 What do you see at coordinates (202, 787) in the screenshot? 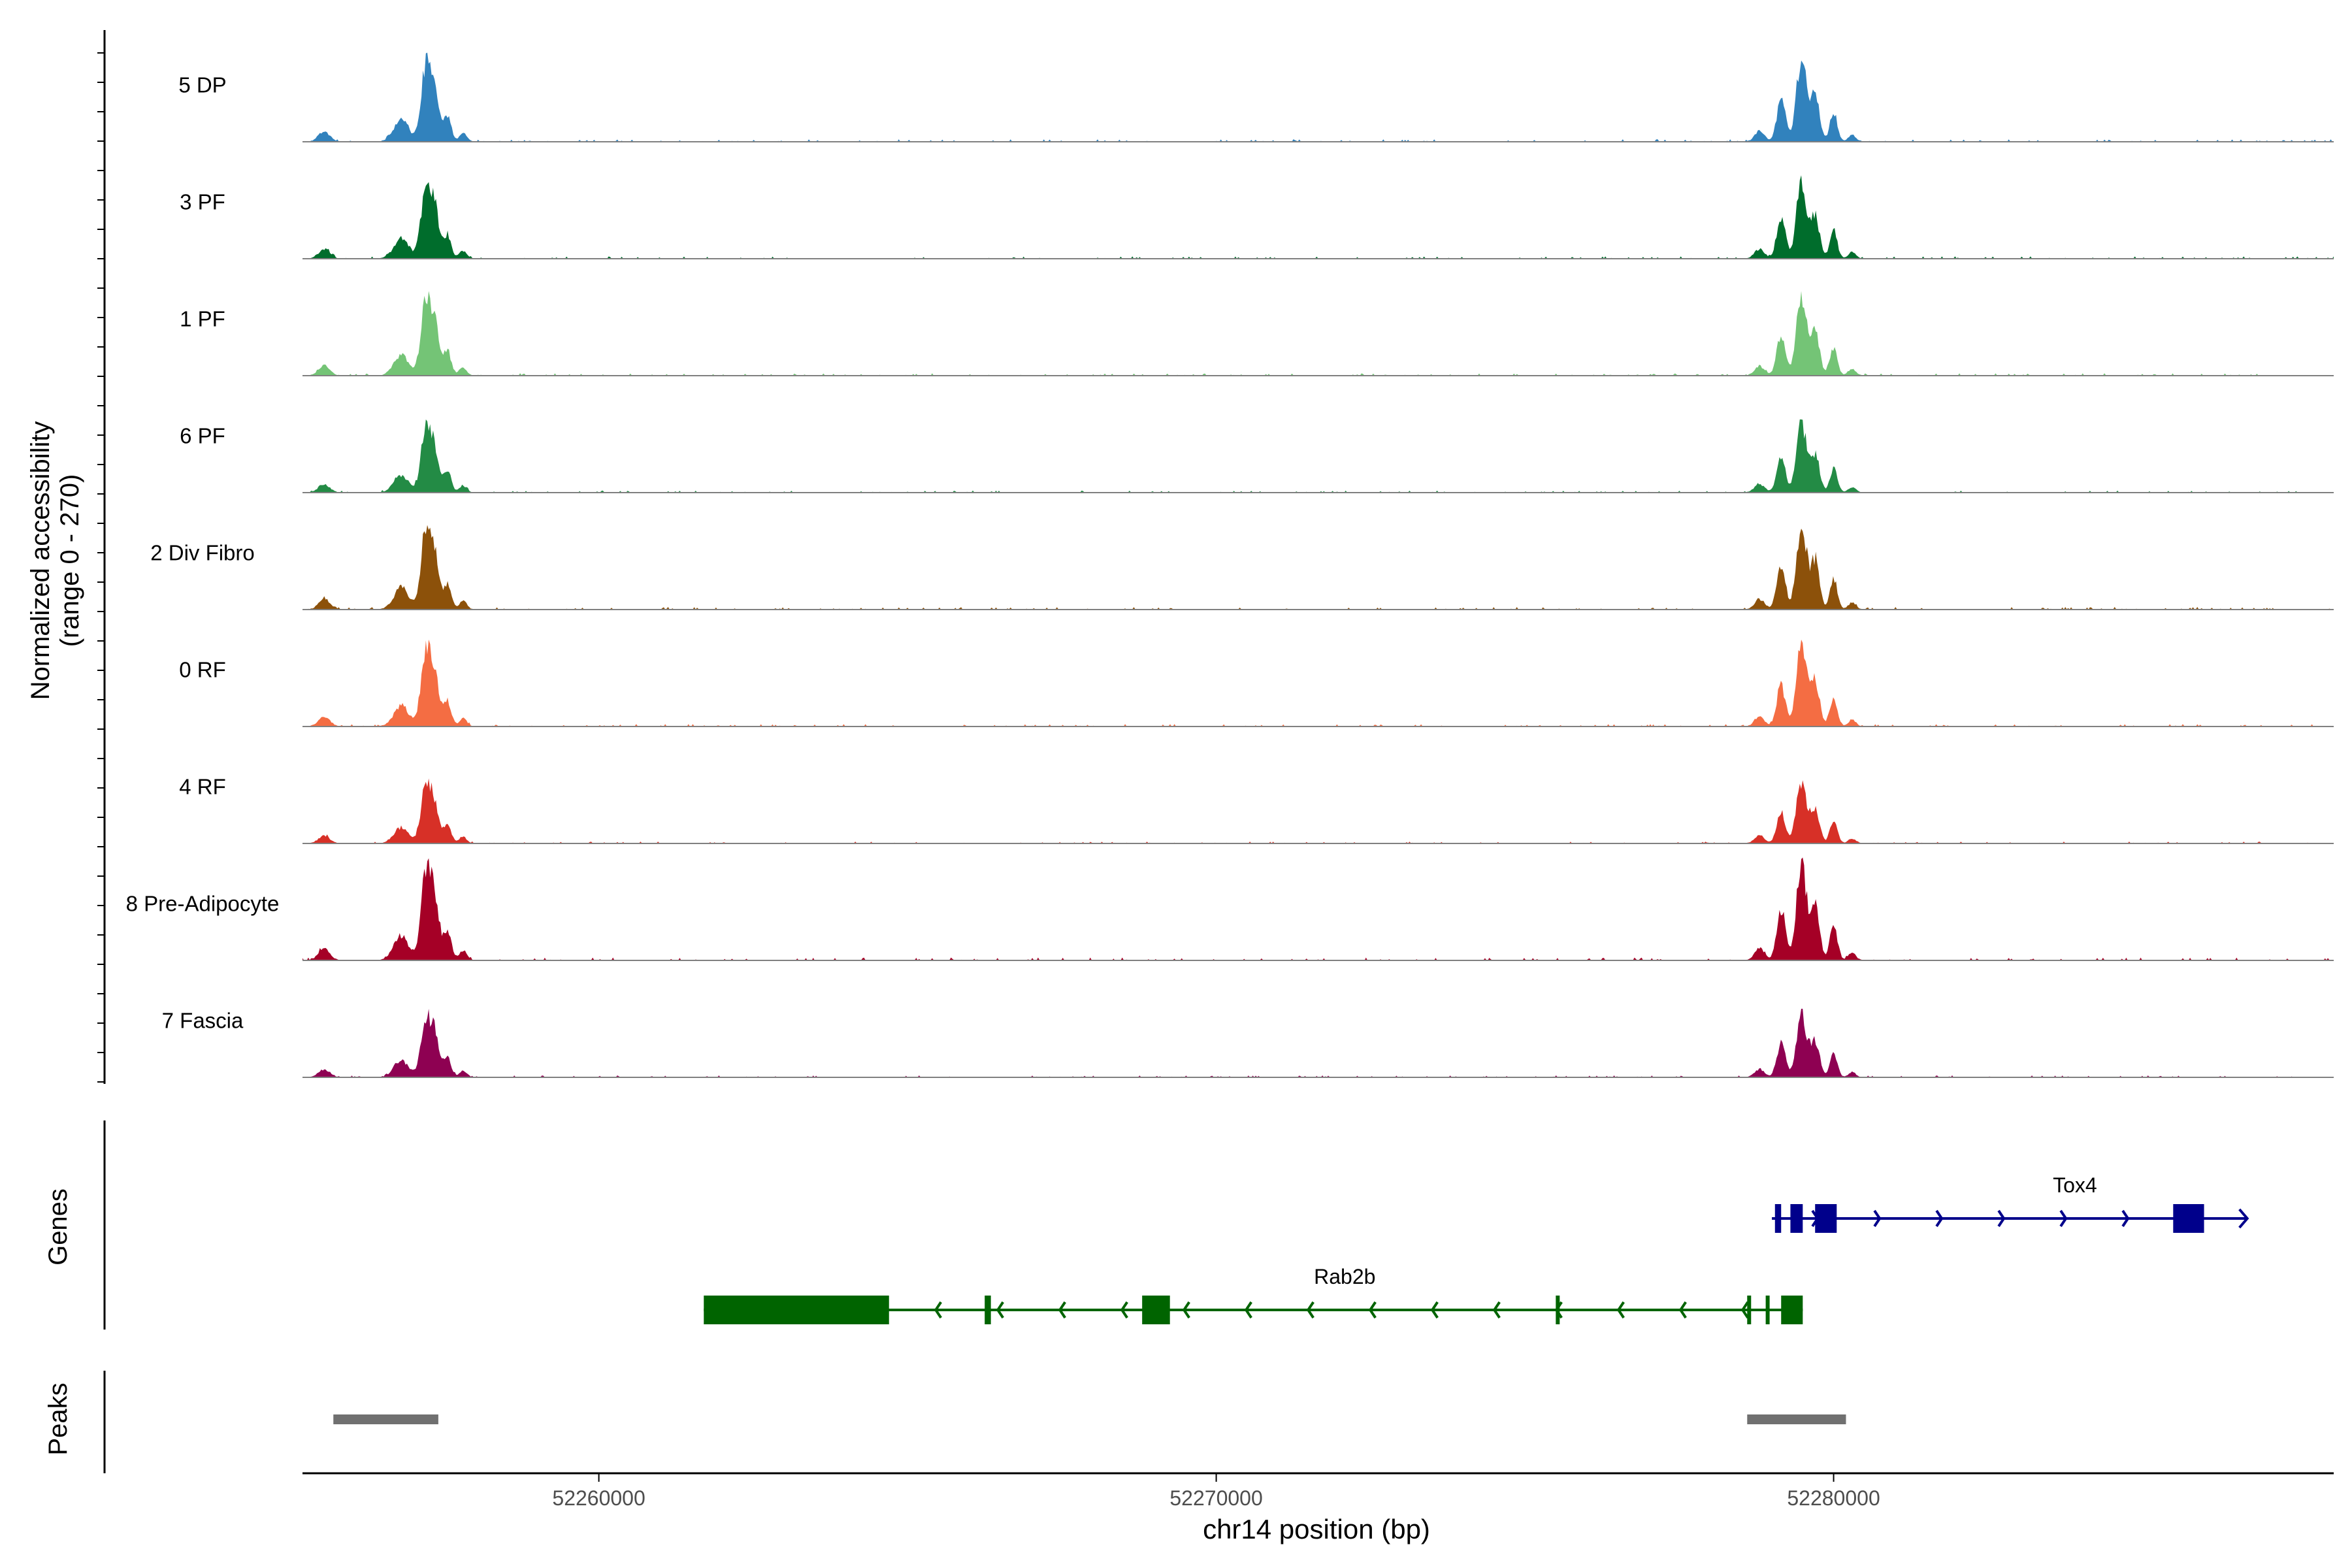
I see `track-label: 4 RF` at bounding box center [202, 787].